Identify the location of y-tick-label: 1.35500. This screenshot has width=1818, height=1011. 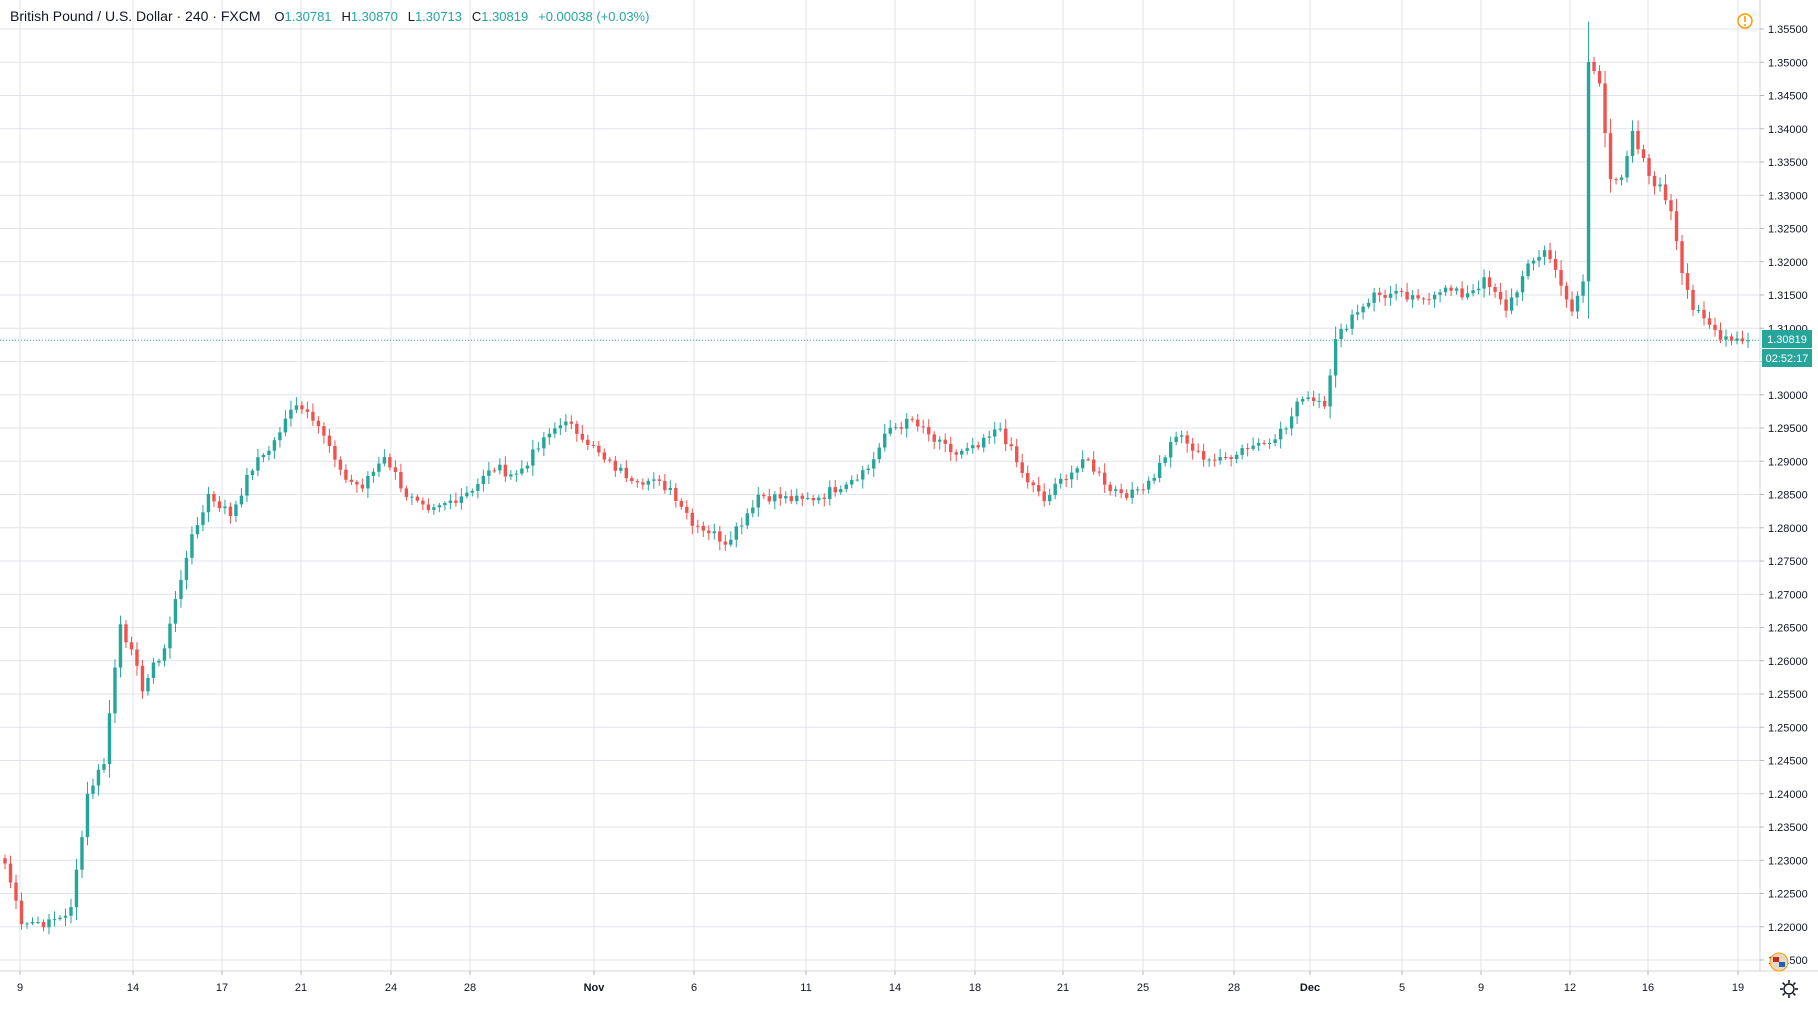
(1788, 30).